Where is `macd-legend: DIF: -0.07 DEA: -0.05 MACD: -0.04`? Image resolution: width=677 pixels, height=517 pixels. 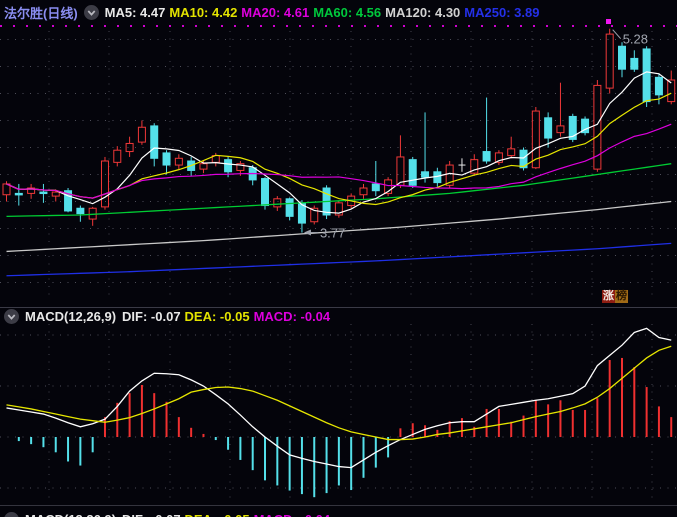
macd-legend: DIF: -0.07 DEA: -0.05 MACD: -0.04 is located at coordinates (228, 316).